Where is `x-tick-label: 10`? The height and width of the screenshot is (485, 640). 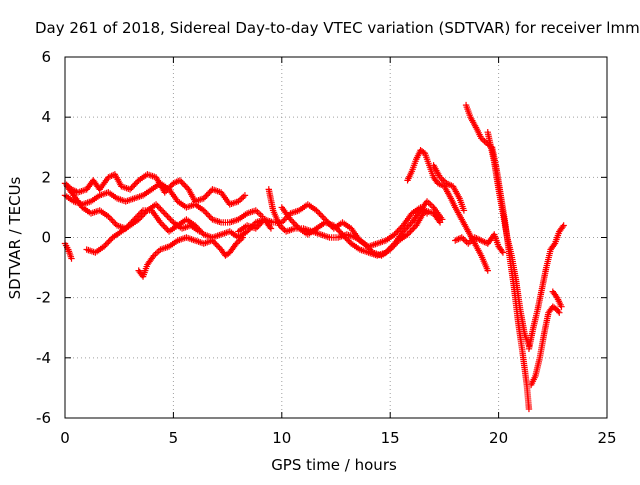
x-tick-label: 10 is located at coordinates (281, 438).